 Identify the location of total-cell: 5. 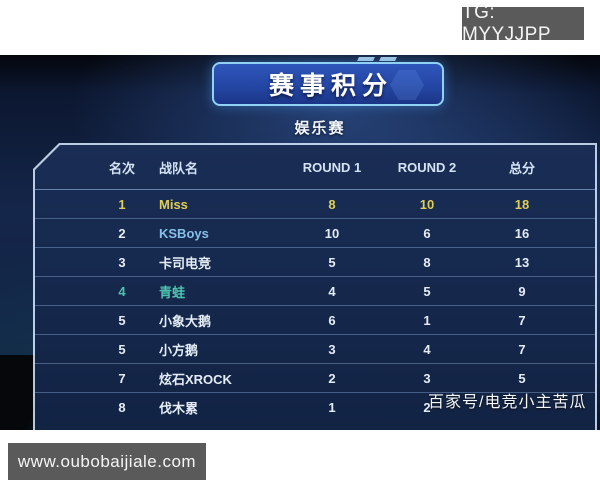
(522, 378).